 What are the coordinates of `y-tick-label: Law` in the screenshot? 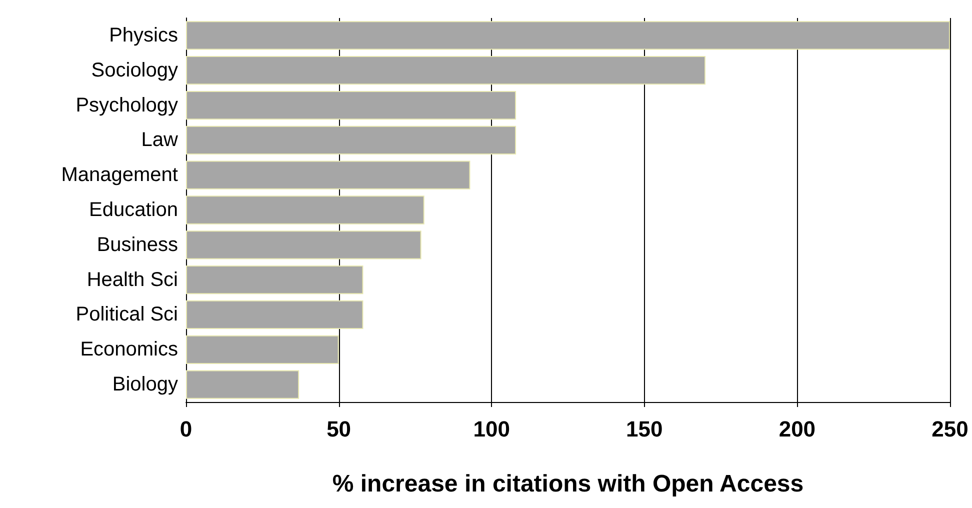 It's located at (160, 140).